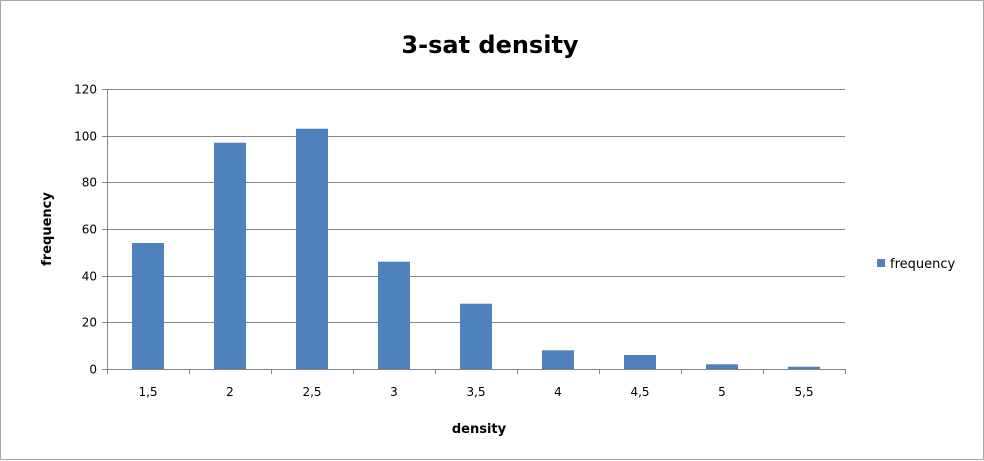 The image size is (984, 461). What do you see at coordinates (89, 323) in the screenshot?
I see `y-tick-label: 20` at bounding box center [89, 323].